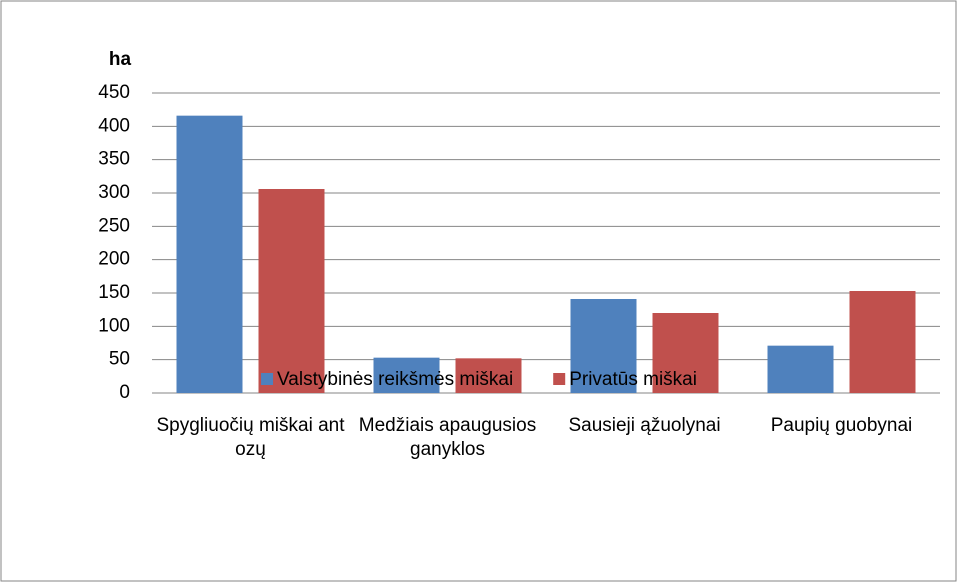 The height and width of the screenshot is (582, 957). What do you see at coordinates (250, 437) in the screenshot?
I see `x-tick-label: Spygliuočių miškai ant ozų` at bounding box center [250, 437].